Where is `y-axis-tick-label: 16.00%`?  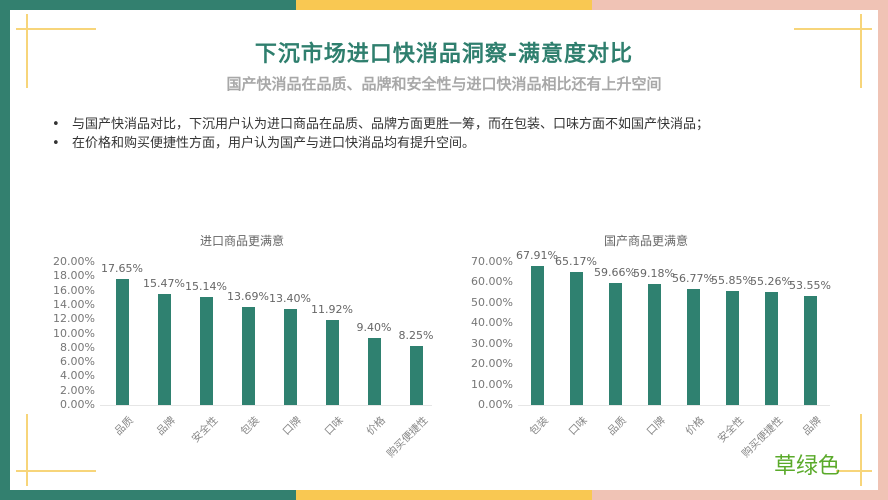 y-axis-tick-label: 16.00% is located at coordinates (74, 290).